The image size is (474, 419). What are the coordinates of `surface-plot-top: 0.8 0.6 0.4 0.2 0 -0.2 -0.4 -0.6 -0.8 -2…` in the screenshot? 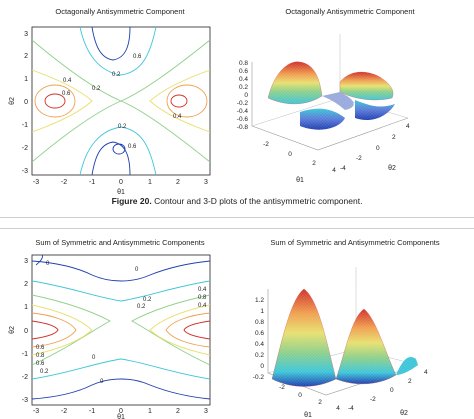 It's located at (323, 109).